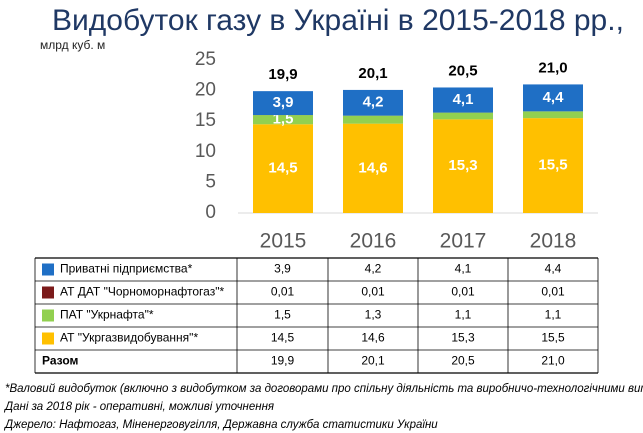  Describe the element at coordinates (373, 315) in the screenshot. I see `table-cell: 1,3` at that location.